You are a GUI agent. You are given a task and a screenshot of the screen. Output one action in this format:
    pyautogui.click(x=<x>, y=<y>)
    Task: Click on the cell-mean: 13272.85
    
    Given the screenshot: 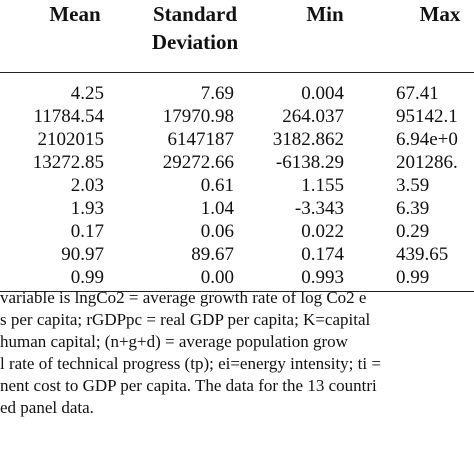 What is the action you would take?
    pyautogui.click(x=68, y=162)
    